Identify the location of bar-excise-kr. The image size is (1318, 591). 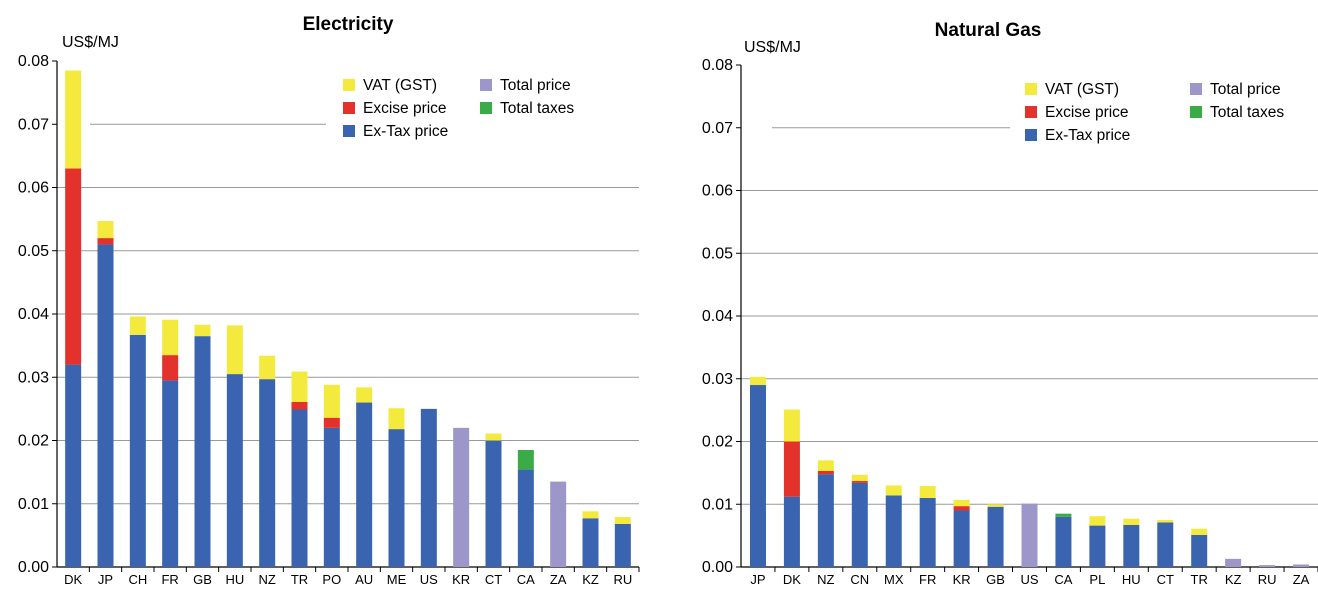
(961, 508).